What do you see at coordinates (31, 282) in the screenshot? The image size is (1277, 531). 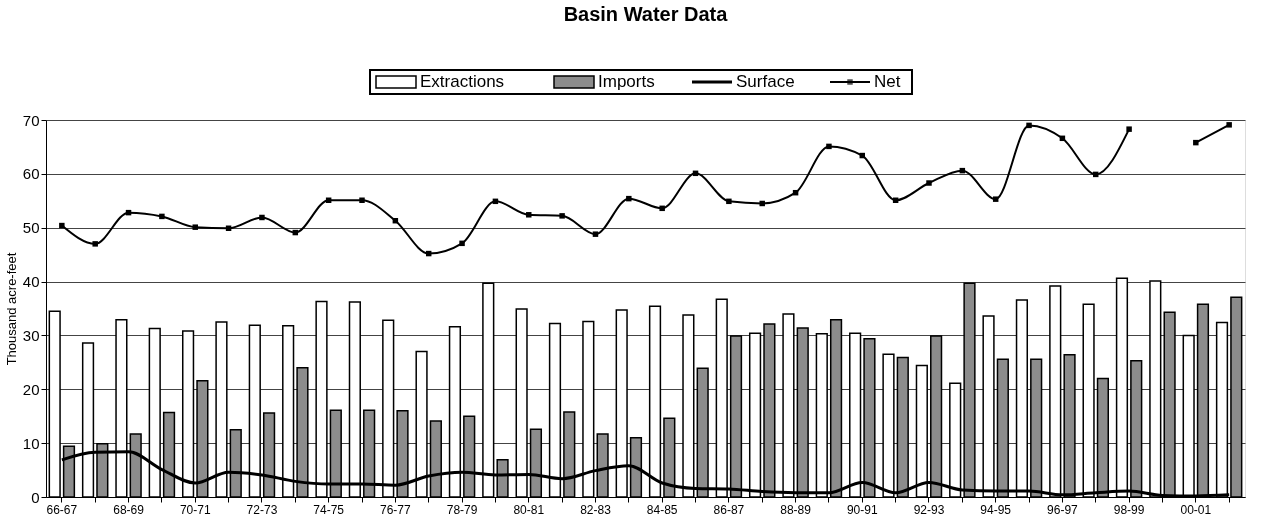 I see `y-tick-label: 40` at bounding box center [31, 282].